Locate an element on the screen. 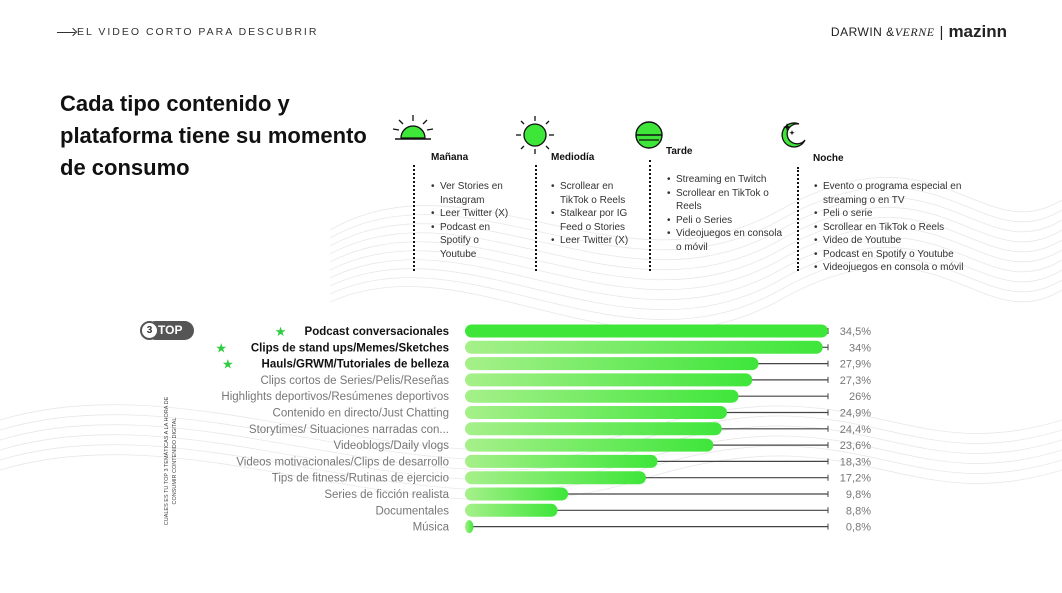  value-label: 27,9% is located at coordinates (855, 365).